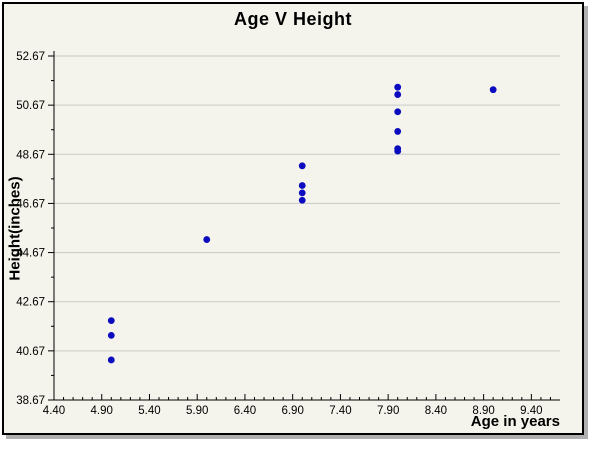 This screenshot has width=600, height=450. Describe the element at coordinates (15, 228) in the screenshot. I see `y-axis-title: Height(inches)` at that location.